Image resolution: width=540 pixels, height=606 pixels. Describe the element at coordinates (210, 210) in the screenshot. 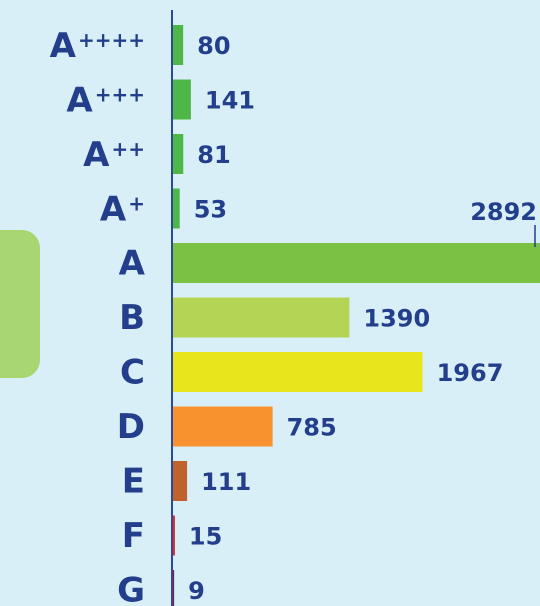

I see `value-label: 53` at that location.